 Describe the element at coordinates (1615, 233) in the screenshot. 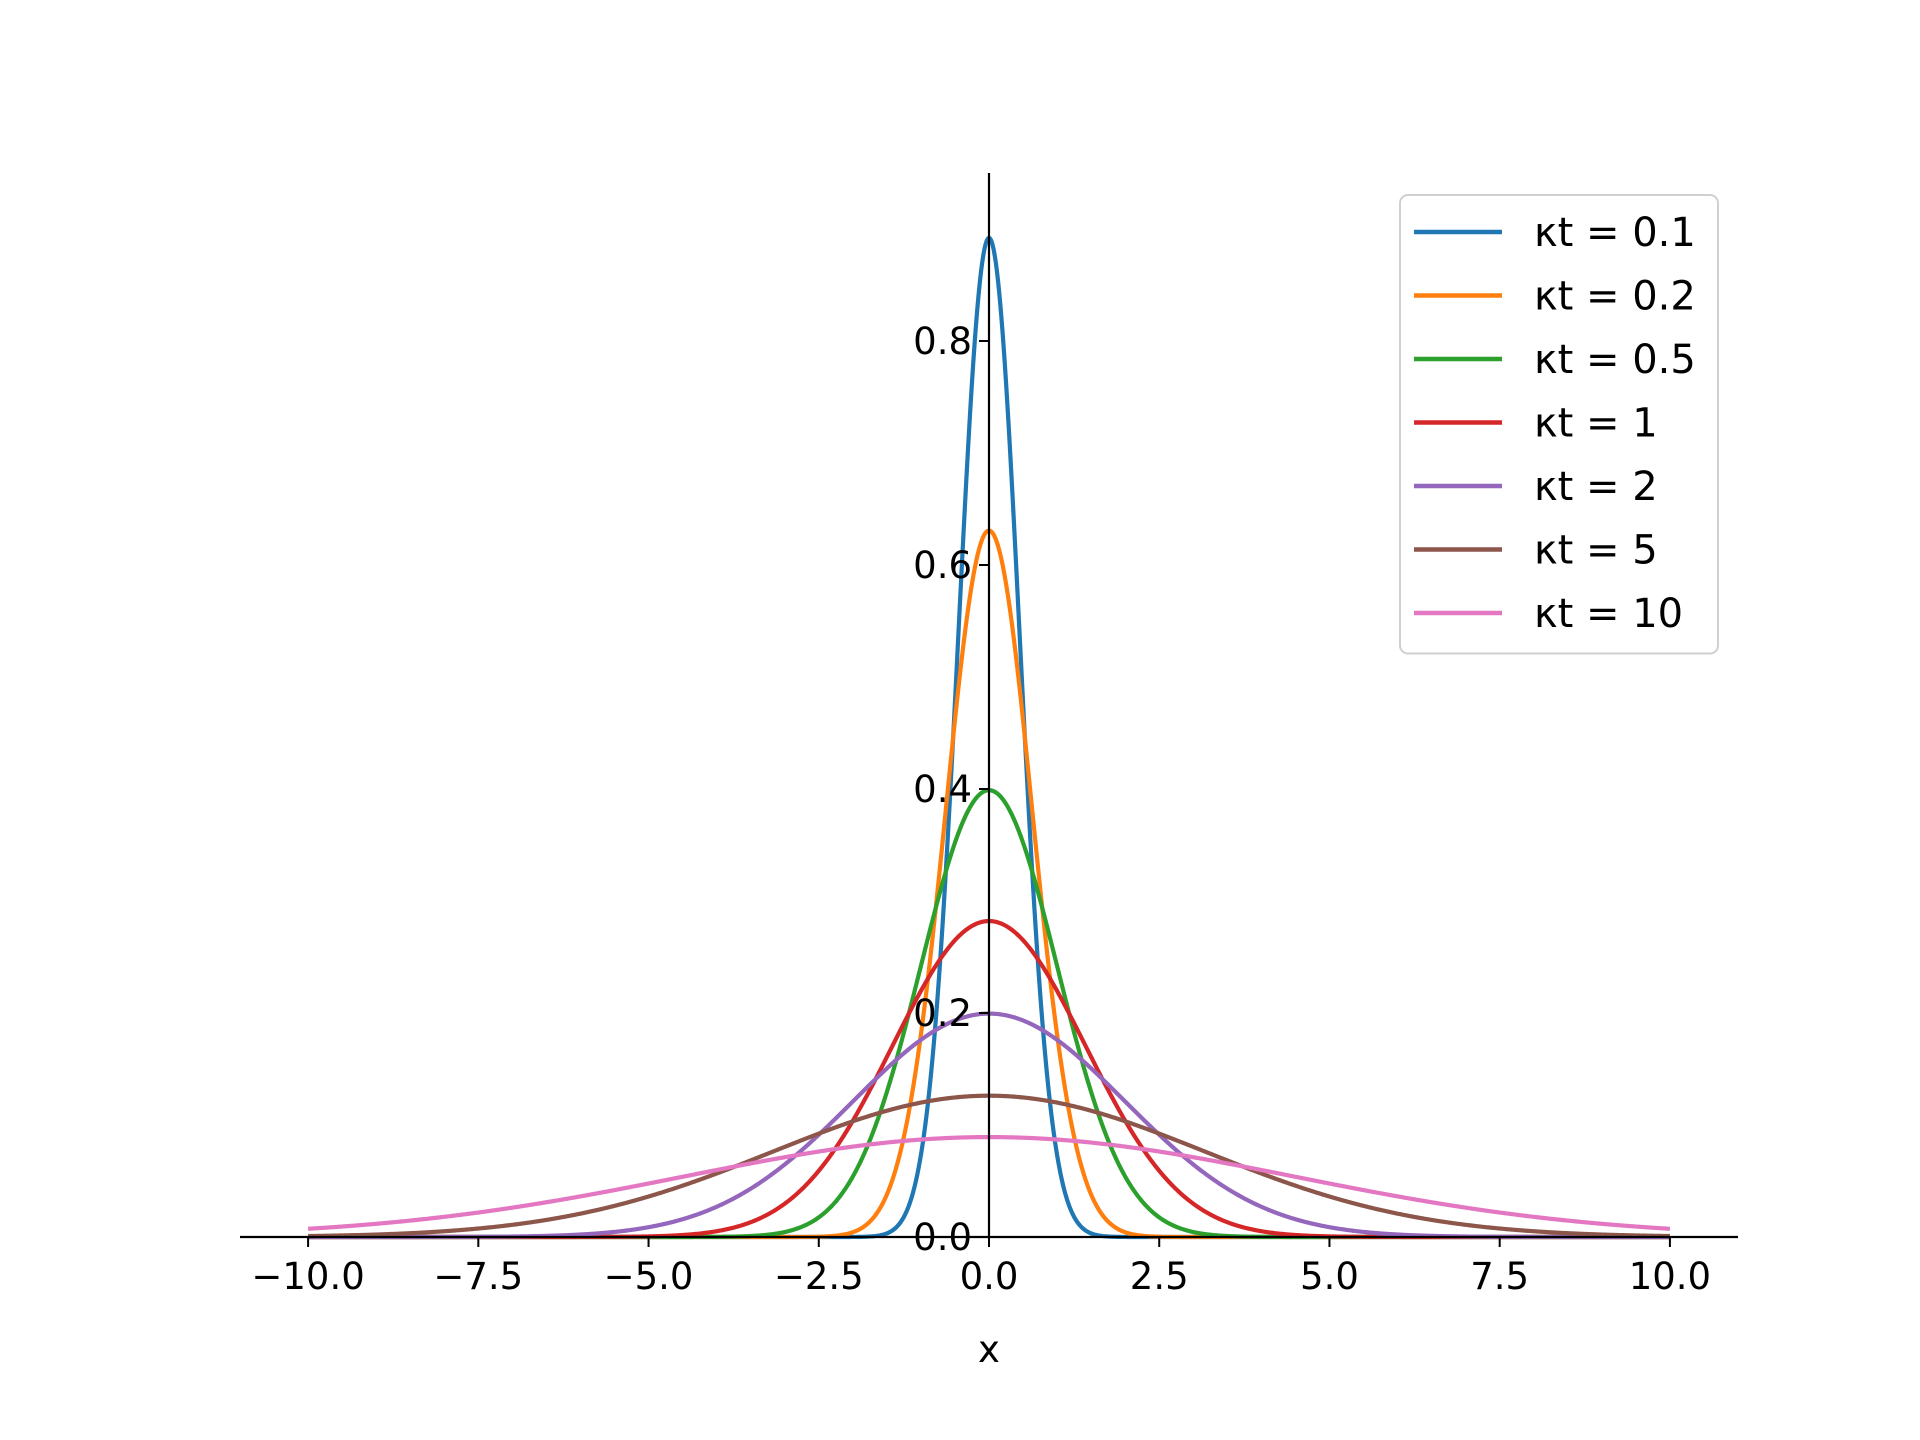

I see `legend-label: κt = 0.1` at that location.